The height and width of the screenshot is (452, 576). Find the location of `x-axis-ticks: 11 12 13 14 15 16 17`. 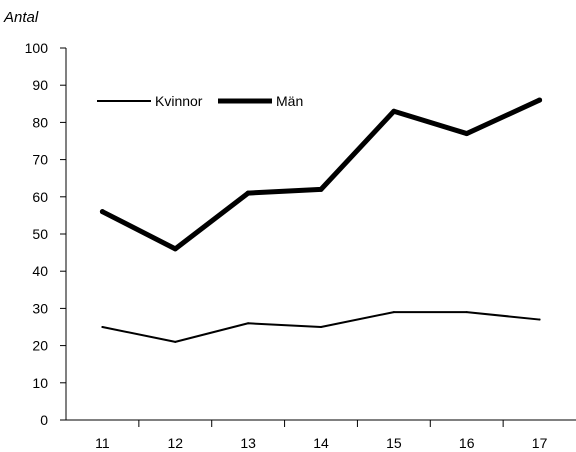

x-axis-ticks: 11 12 13 14 15 16 17 is located at coordinates (321, 435).